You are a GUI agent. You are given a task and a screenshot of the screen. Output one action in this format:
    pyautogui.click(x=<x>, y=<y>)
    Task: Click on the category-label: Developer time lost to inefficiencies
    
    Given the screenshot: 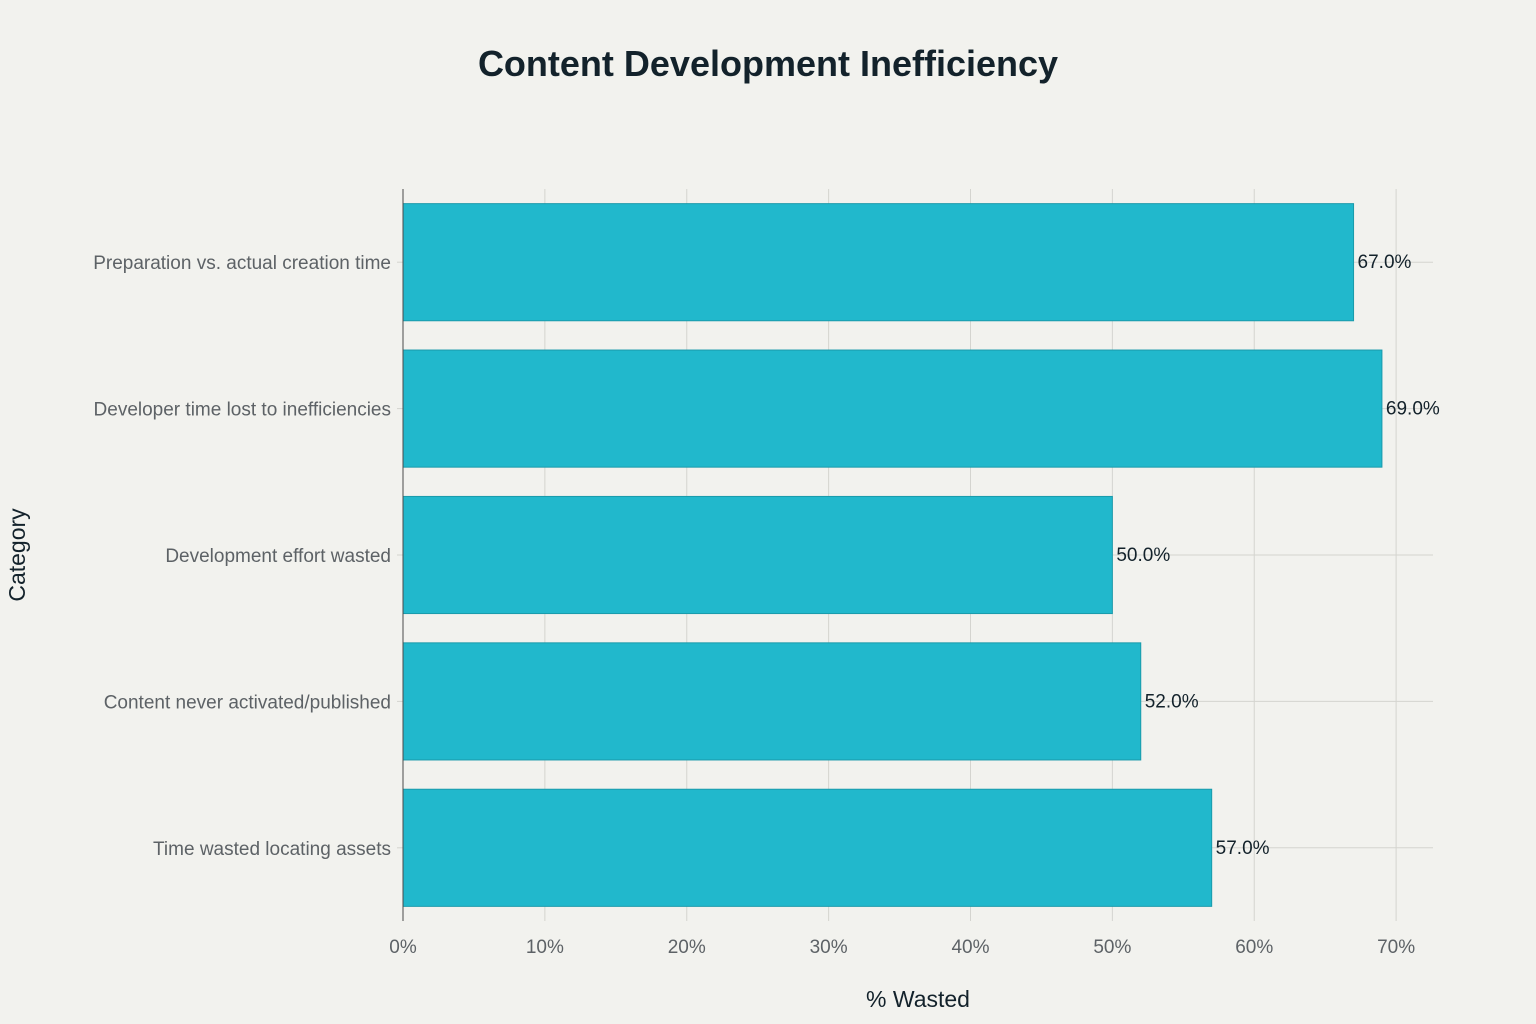 What is the action you would take?
    pyautogui.click(x=242, y=410)
    